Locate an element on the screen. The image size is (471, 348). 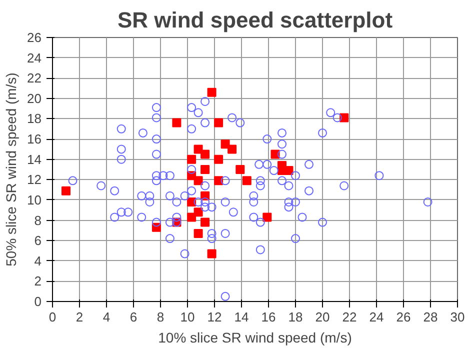
x-tick-label: 16 is located at coordinates (268, 317).